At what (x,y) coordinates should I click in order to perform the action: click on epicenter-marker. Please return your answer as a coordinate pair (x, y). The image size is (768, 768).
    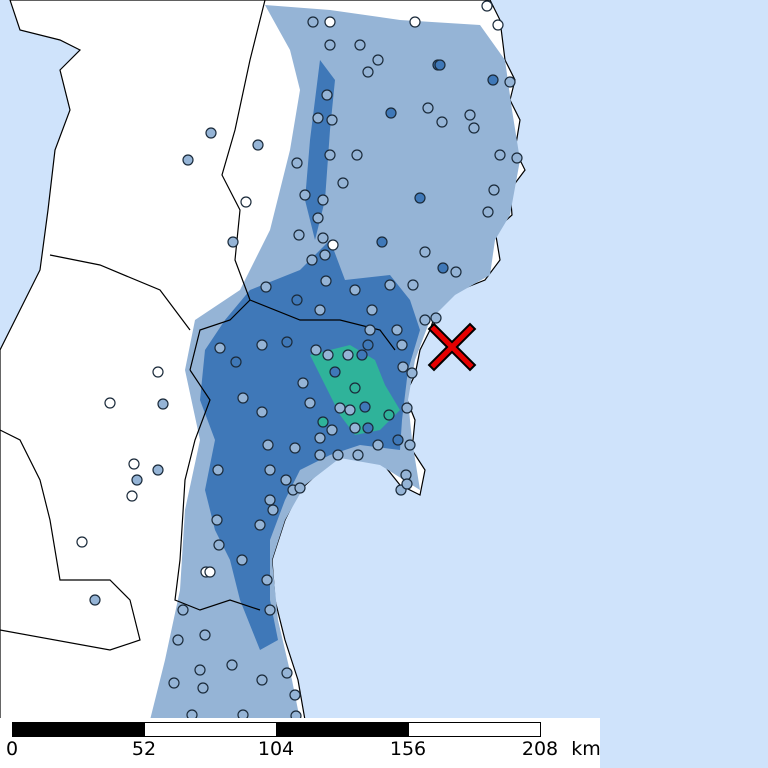
    Looking at the image, I should click on (452, 347).